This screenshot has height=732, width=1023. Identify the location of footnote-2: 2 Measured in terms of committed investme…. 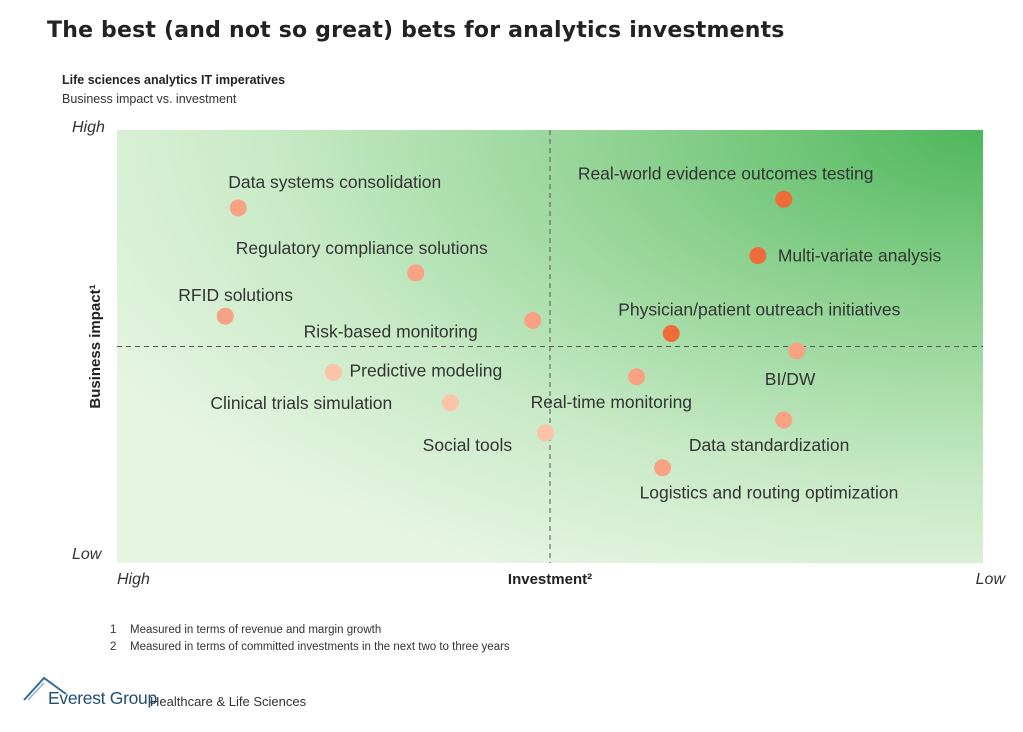
(310, 647).